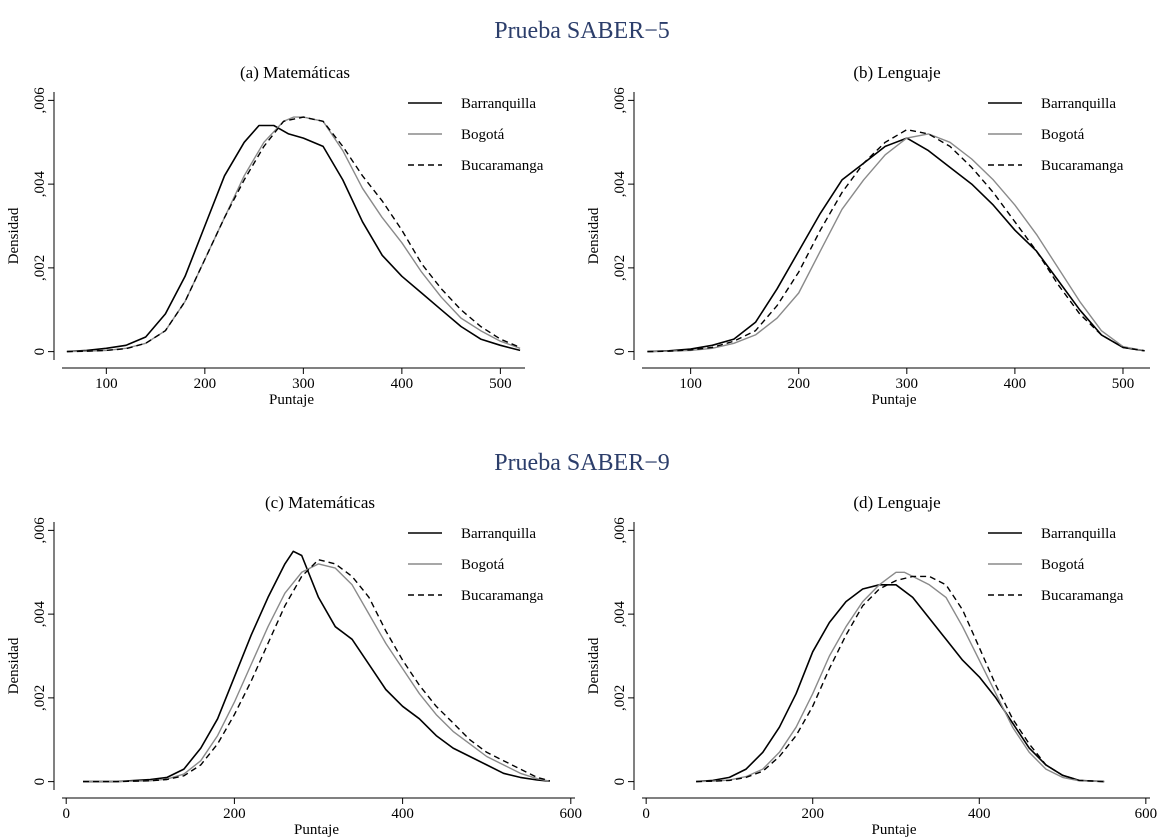 This screenshot has height=837, width=1165. I want to click on chart-title: (a) Matemáticas, so click(295, 72).